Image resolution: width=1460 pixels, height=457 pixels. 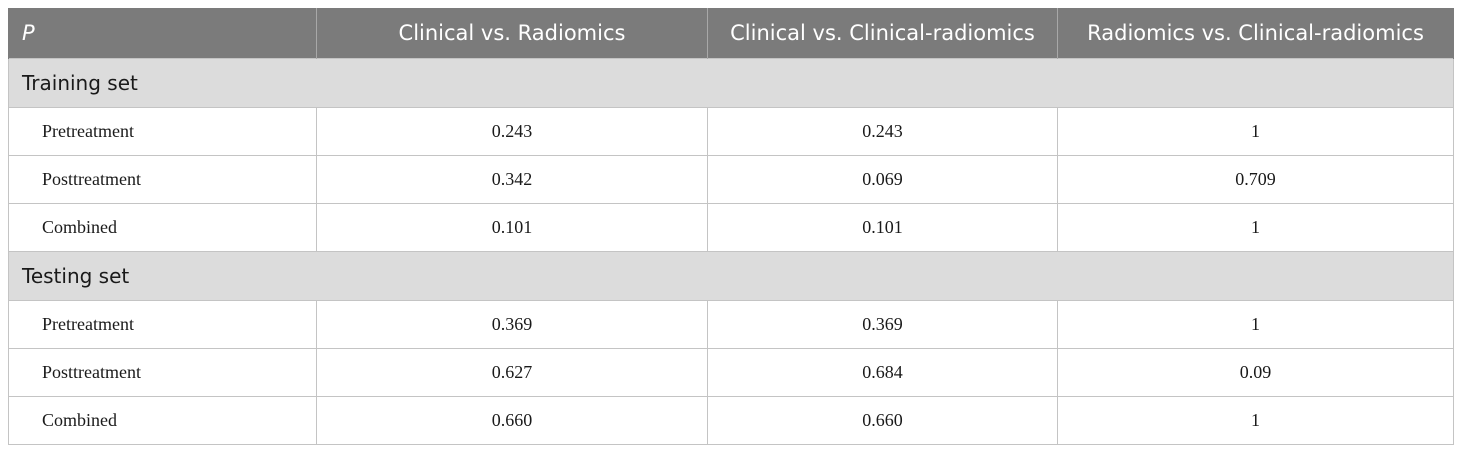 I want to click on section-row-testing: Testing set, so click(x=731, y=276).